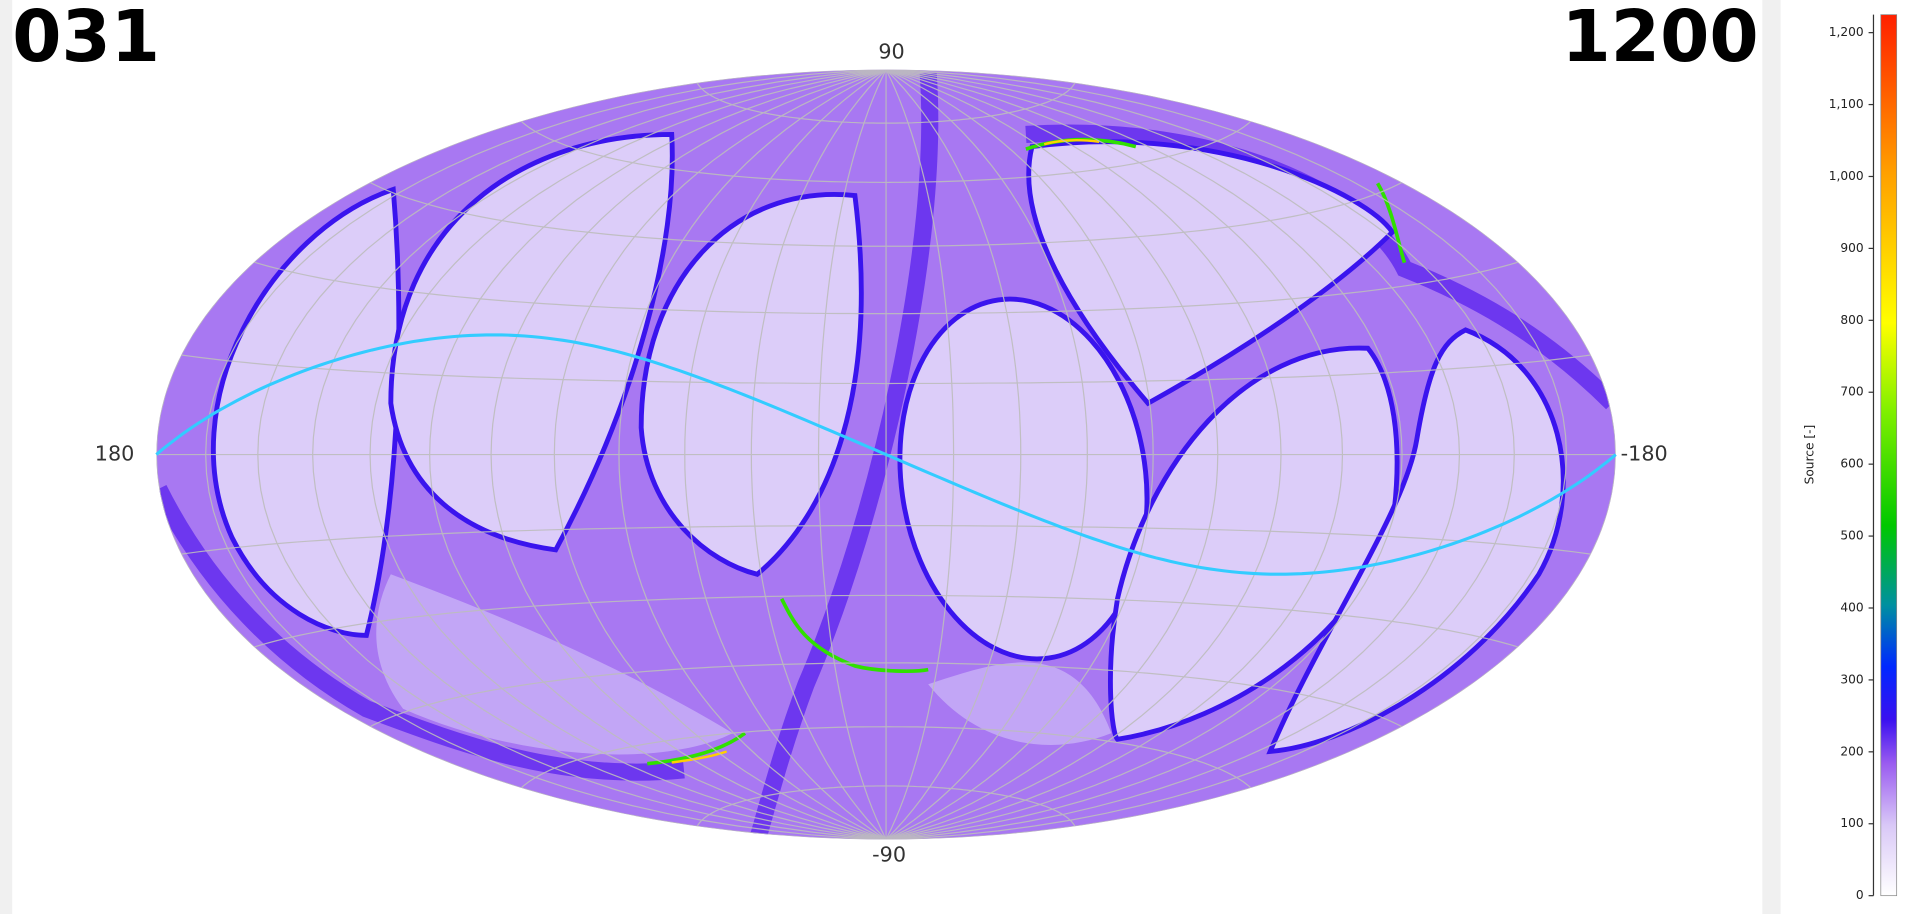 Image resolution: width=1915 pixels, height=914 pixels. Describe the element at coordinates (1846, 176) in the screenshot. I see `colorbar-tick-label: 1,000` at that location.